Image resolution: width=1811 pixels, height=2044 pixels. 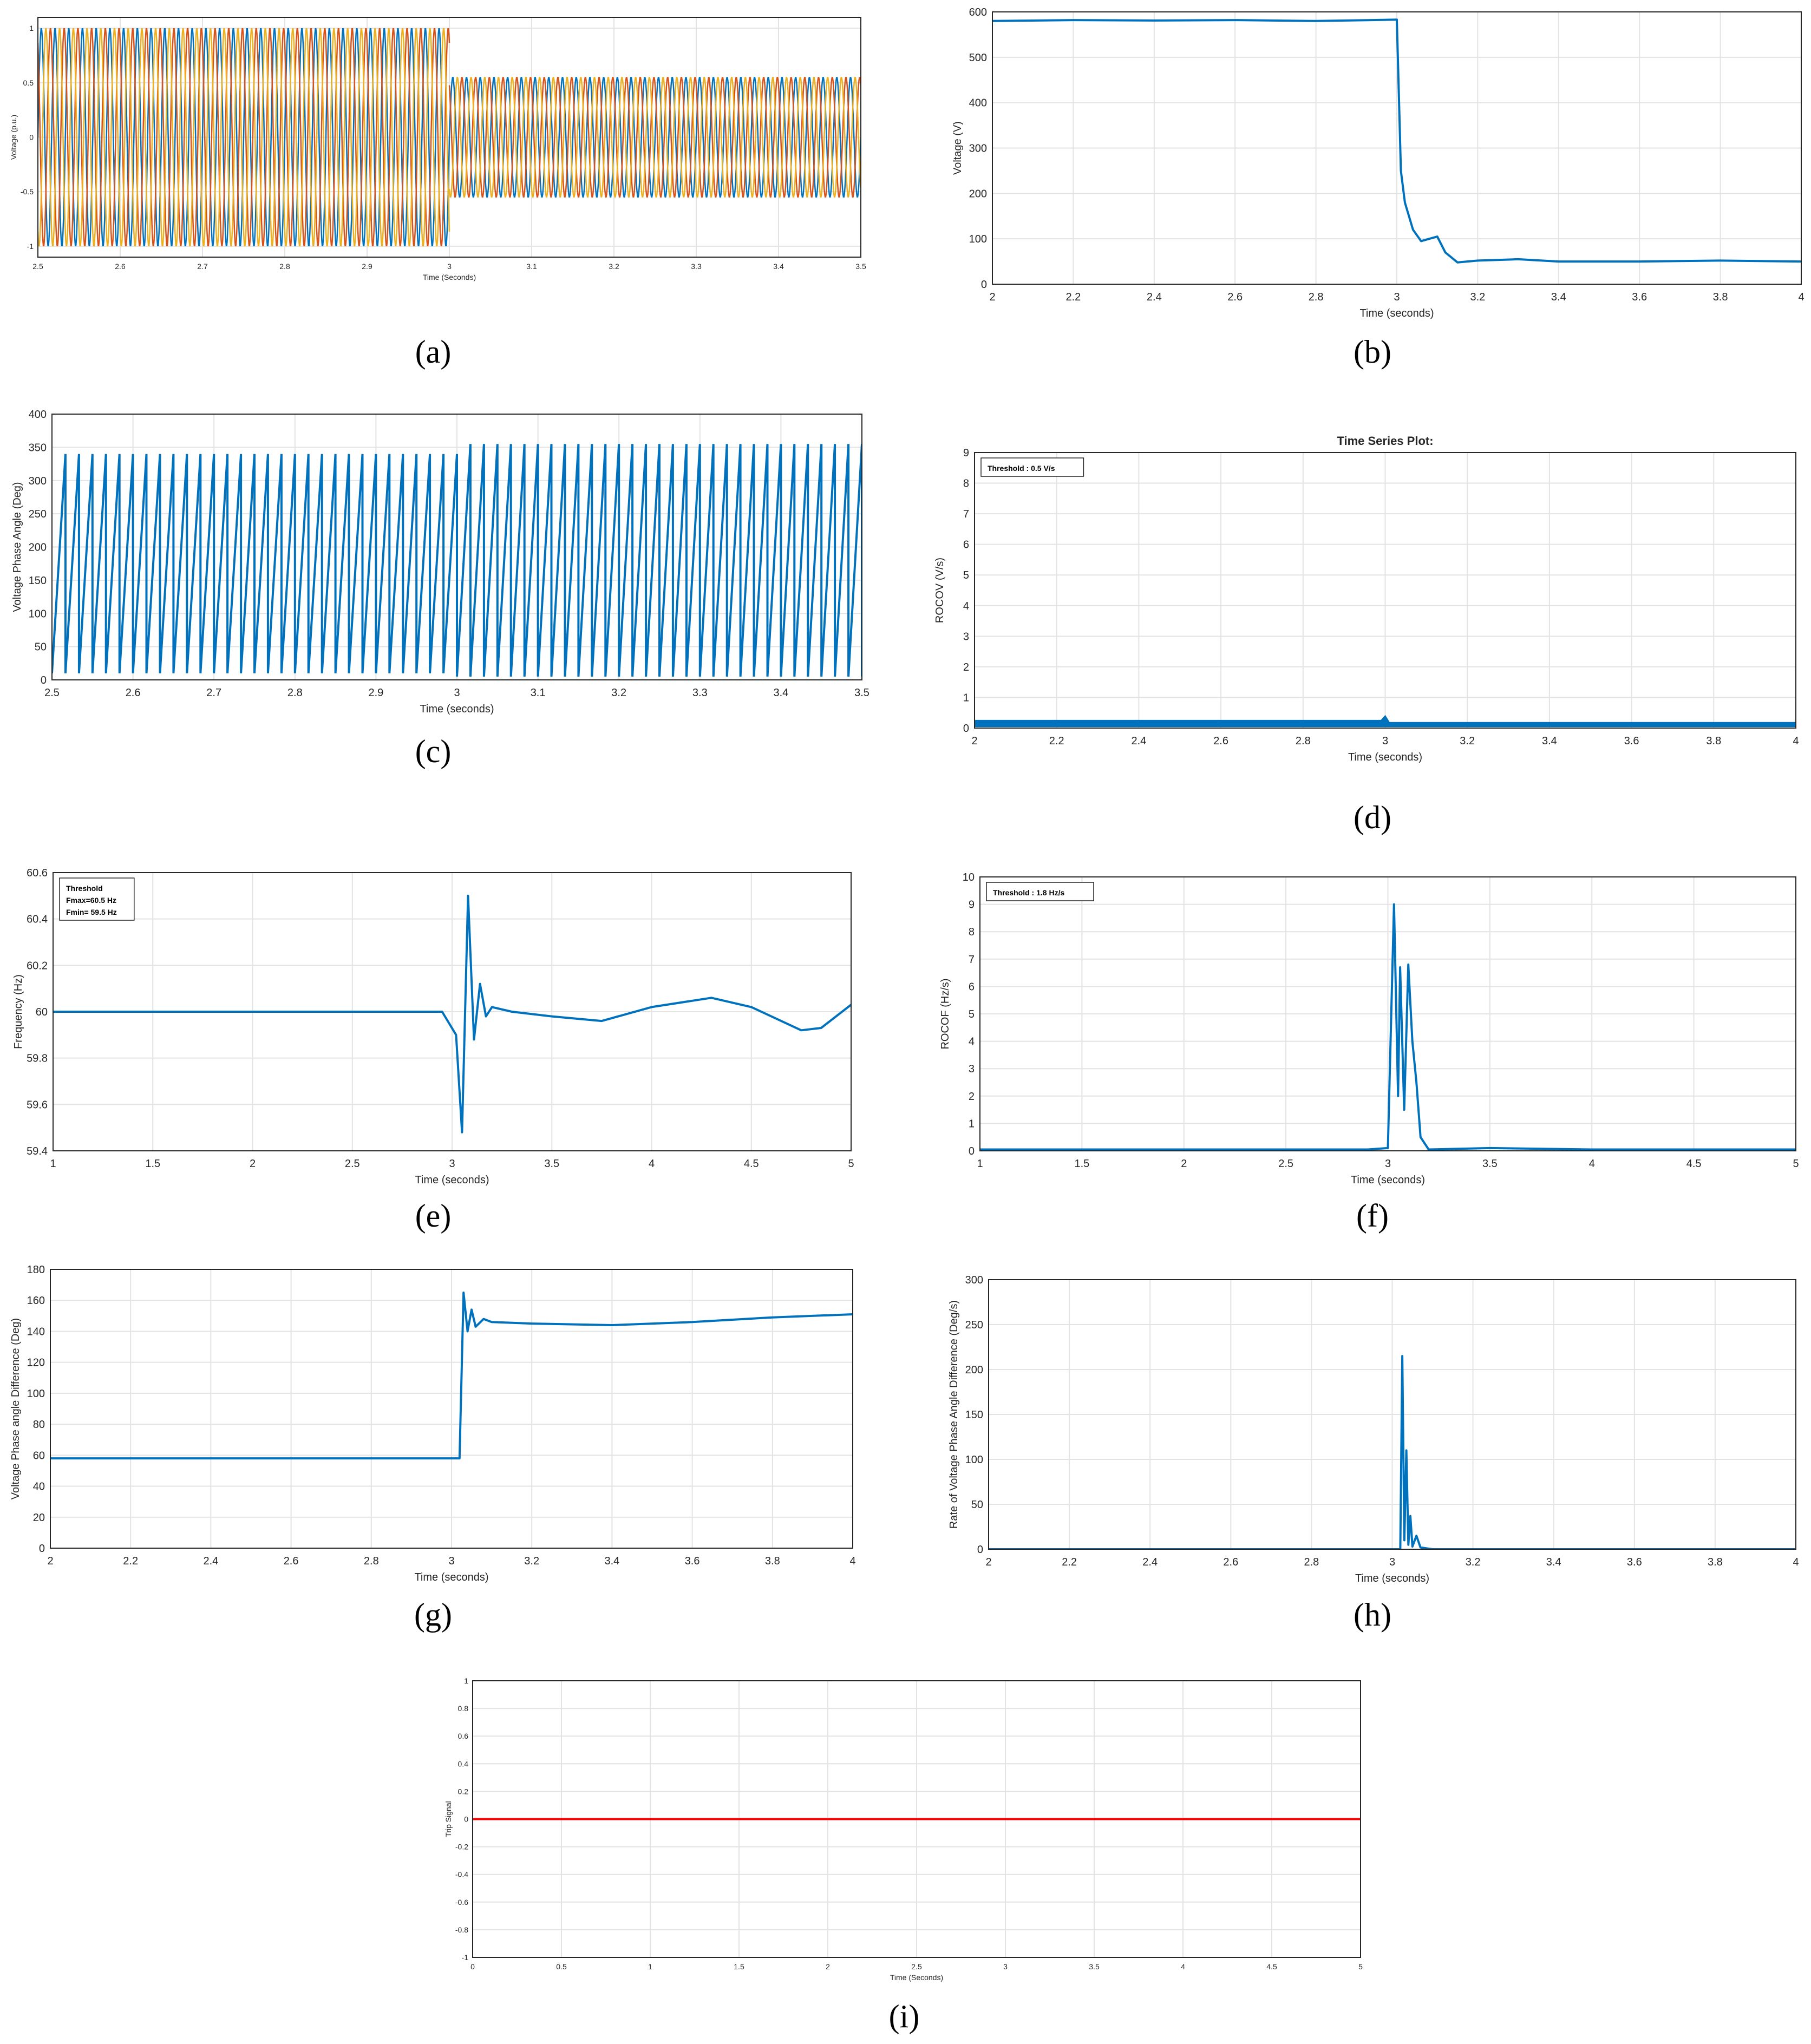 What do you see at coordinates (1796, 1164) in the screenshot?
I see `x-tick-label: 5` at bounding box center [1796, 1164].